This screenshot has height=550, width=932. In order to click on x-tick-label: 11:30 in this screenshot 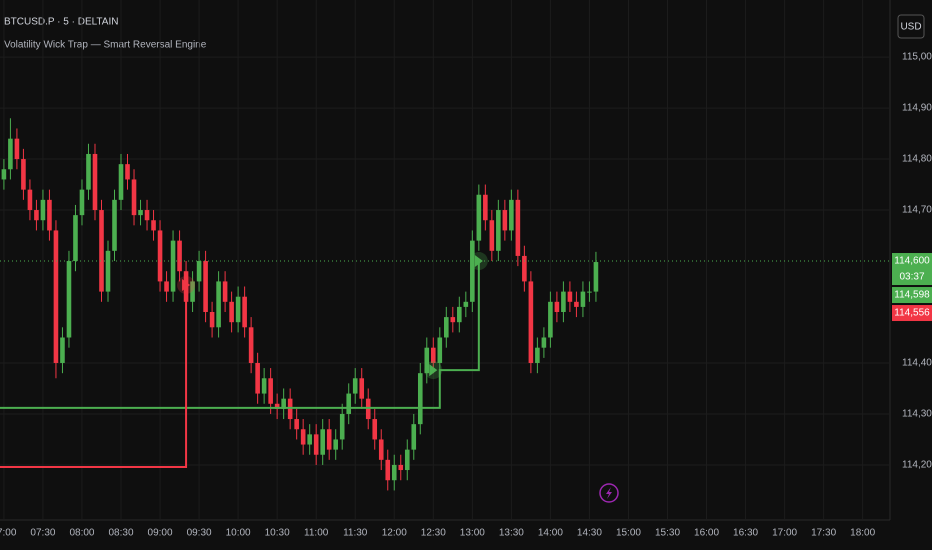, I will do `click(355, 533)`.